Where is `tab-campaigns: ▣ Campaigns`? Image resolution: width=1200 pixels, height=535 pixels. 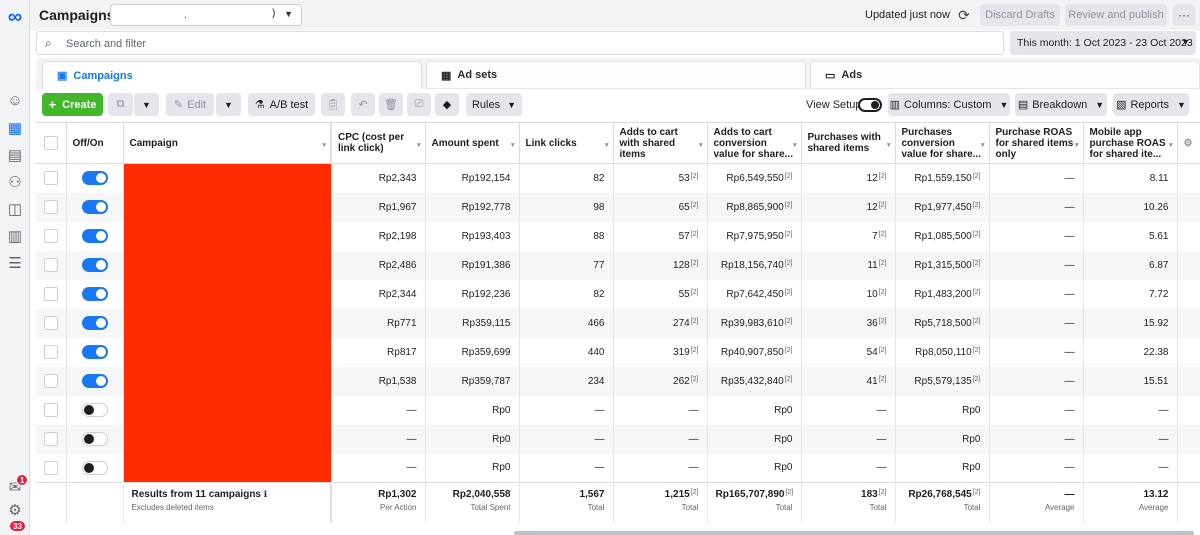 tab-campaigns: ▣ Campaigns is located at coordinates (232, 75).